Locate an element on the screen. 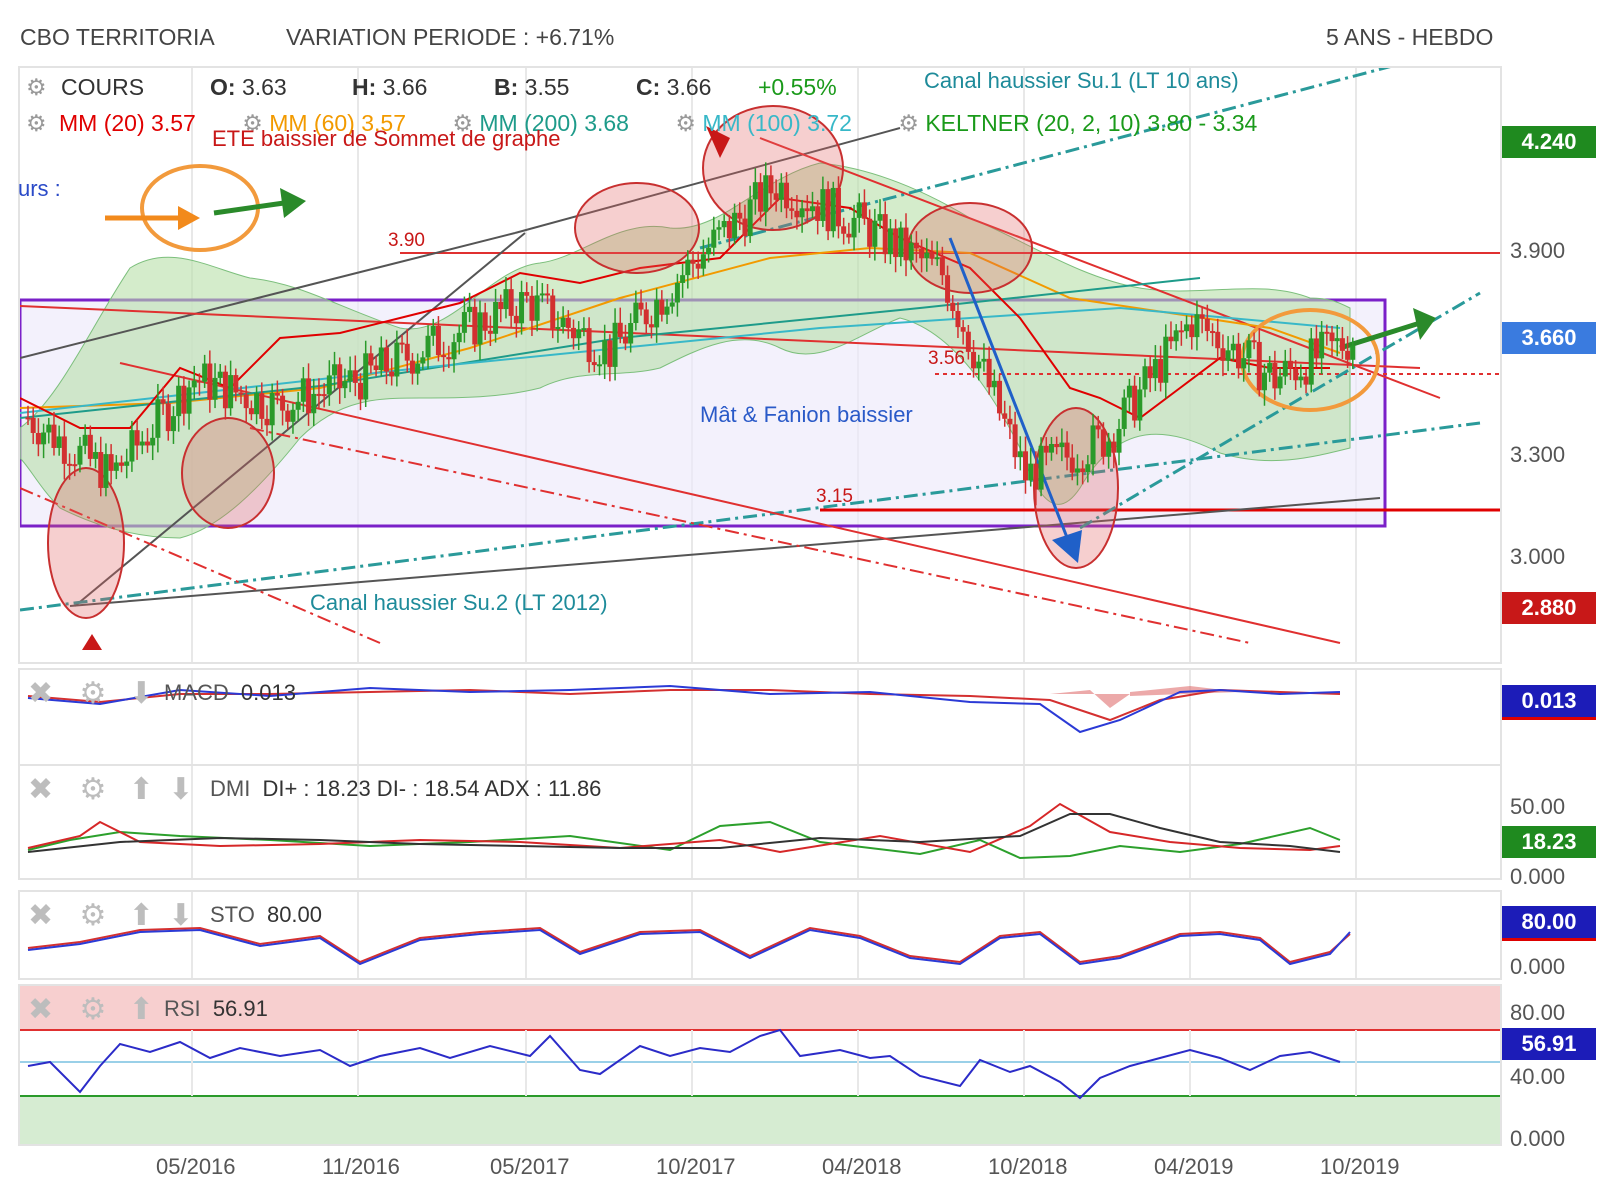 The height and width of the screenshot is (1190, 1610). open-label: O: is located at coordinates (223, 87).